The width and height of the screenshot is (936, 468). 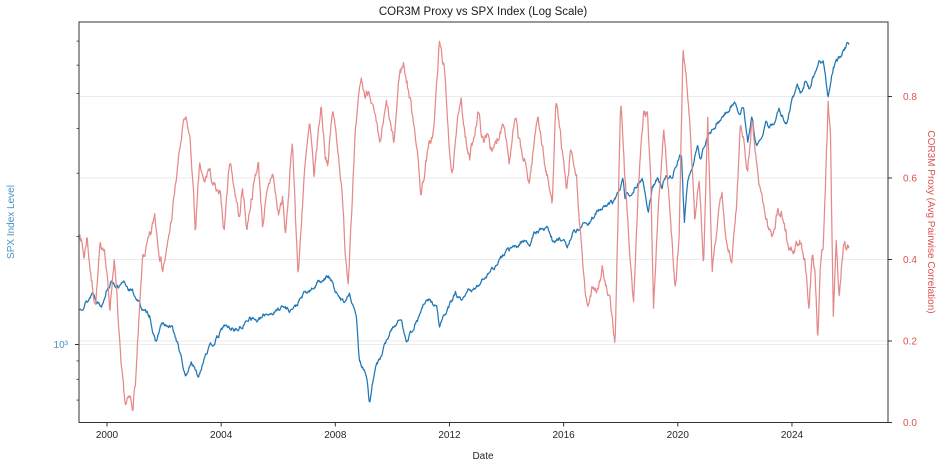 What do you see at coordinates (221, 435) in the screenshot?
I see `x-tick-label: 2004` at bounding box center [221, 435].